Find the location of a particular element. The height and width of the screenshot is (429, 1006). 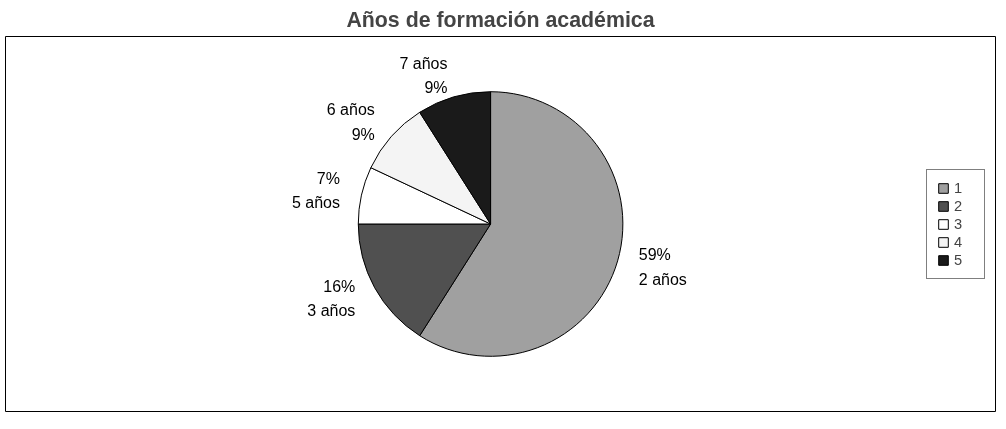

text: 5 años is located at coordinates (315, 202).